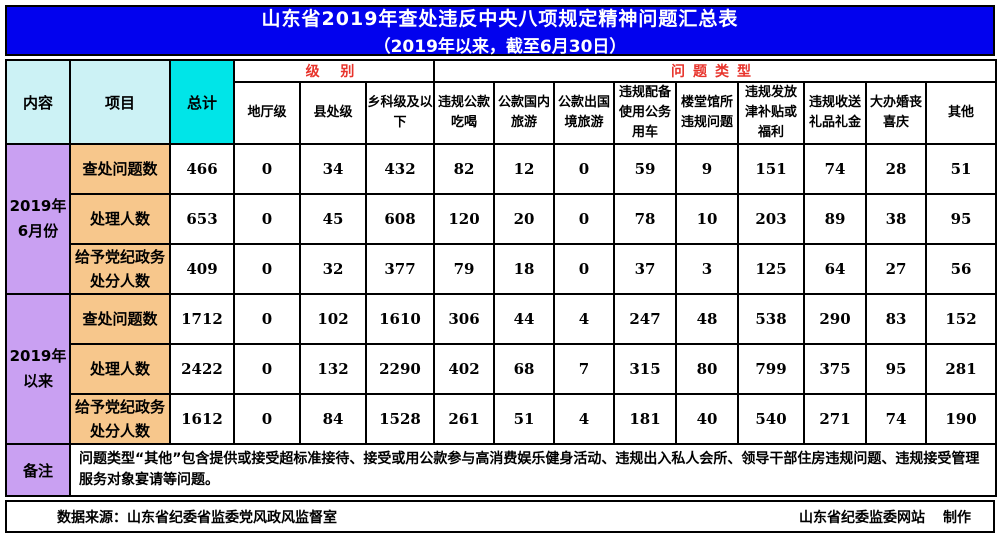 This screenshot has width=1000, height=538. I want to click on data-cell: 181, so click(645, 419).